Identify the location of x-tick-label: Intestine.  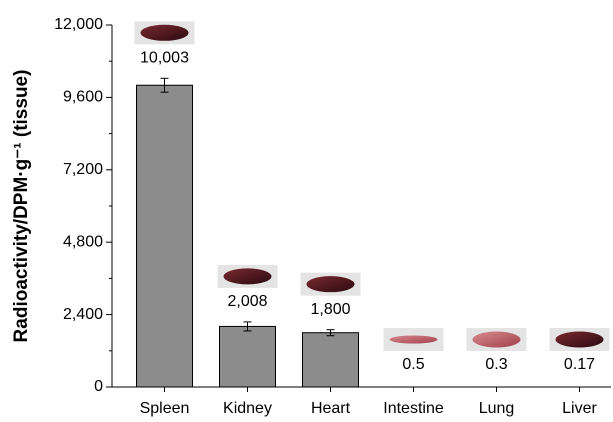
(413, 408).